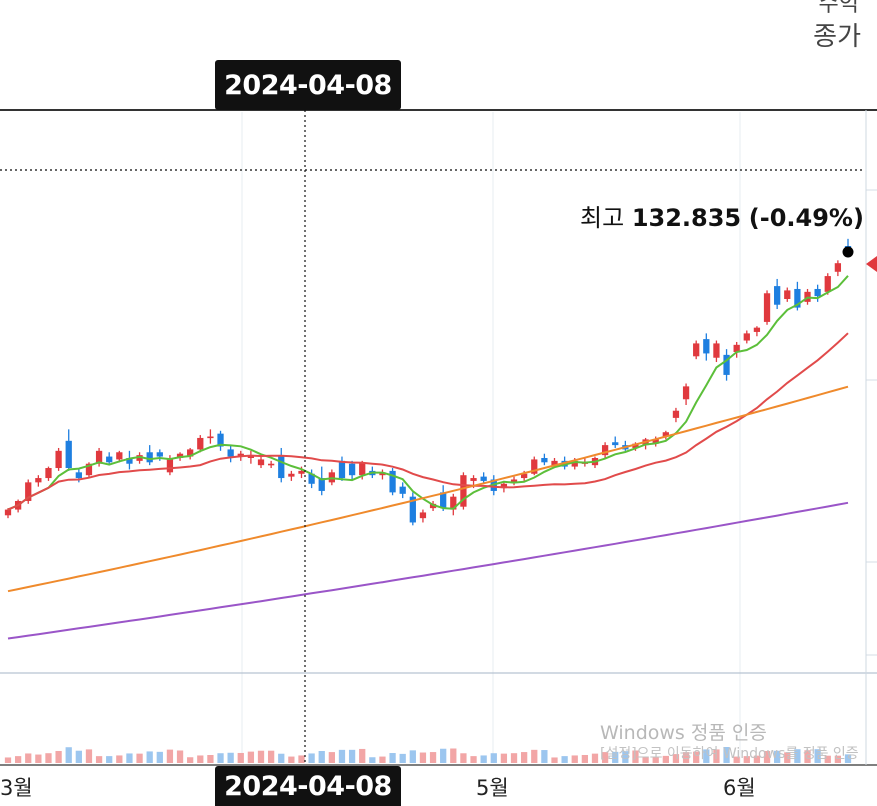 The height and width of the screenshot is (806, 877). Describe the element at coordinates (16, 788) in the screenshot. I see `xaxis-label-march: 3월` at that location.